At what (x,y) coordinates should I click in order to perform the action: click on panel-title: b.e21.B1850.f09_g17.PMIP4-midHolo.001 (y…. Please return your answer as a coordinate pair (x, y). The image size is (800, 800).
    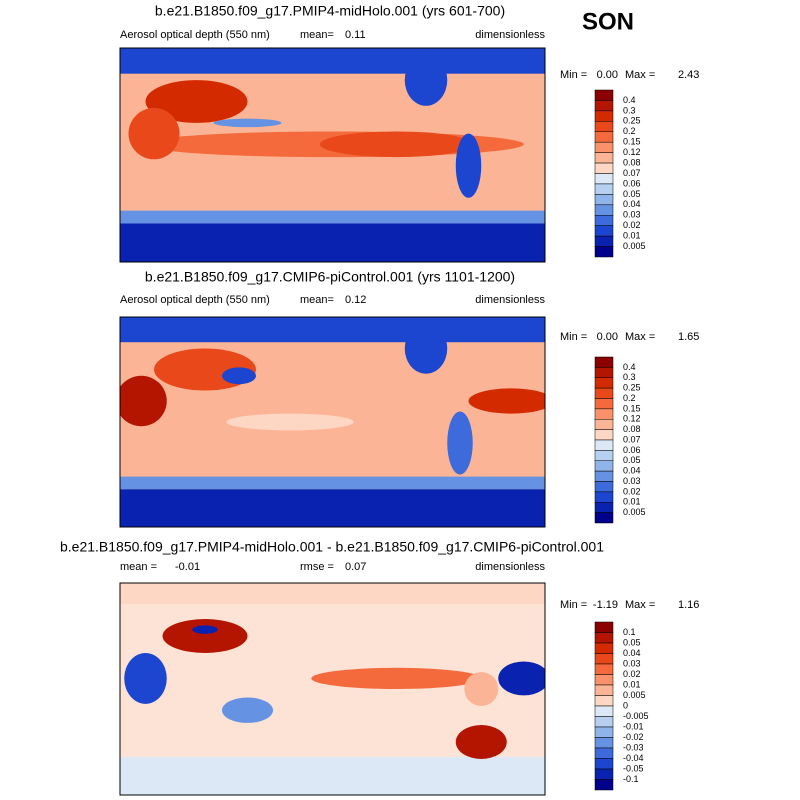
    Looking at the image, I should click on (330, 11).